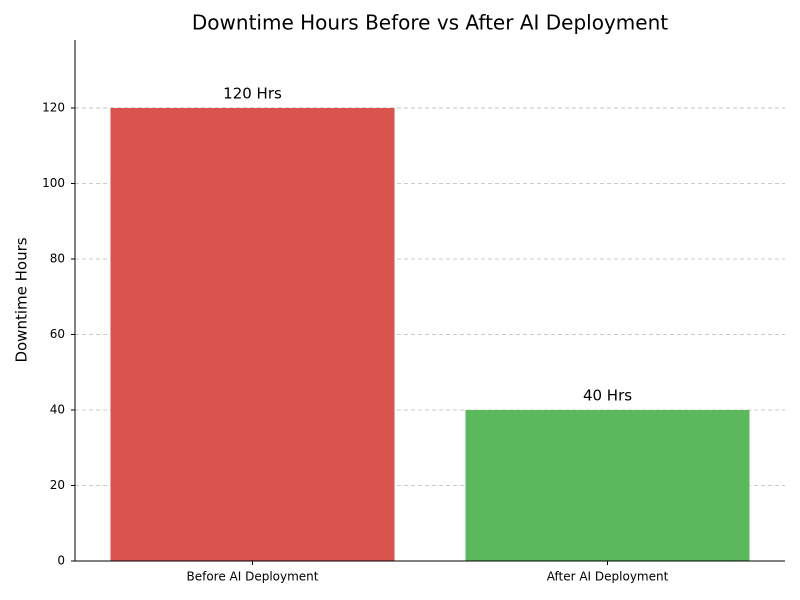  What do you see at coordinates (57, 258) in the screenshot?
I see `y-tick-label: 80` at bounding box center [57, 258].